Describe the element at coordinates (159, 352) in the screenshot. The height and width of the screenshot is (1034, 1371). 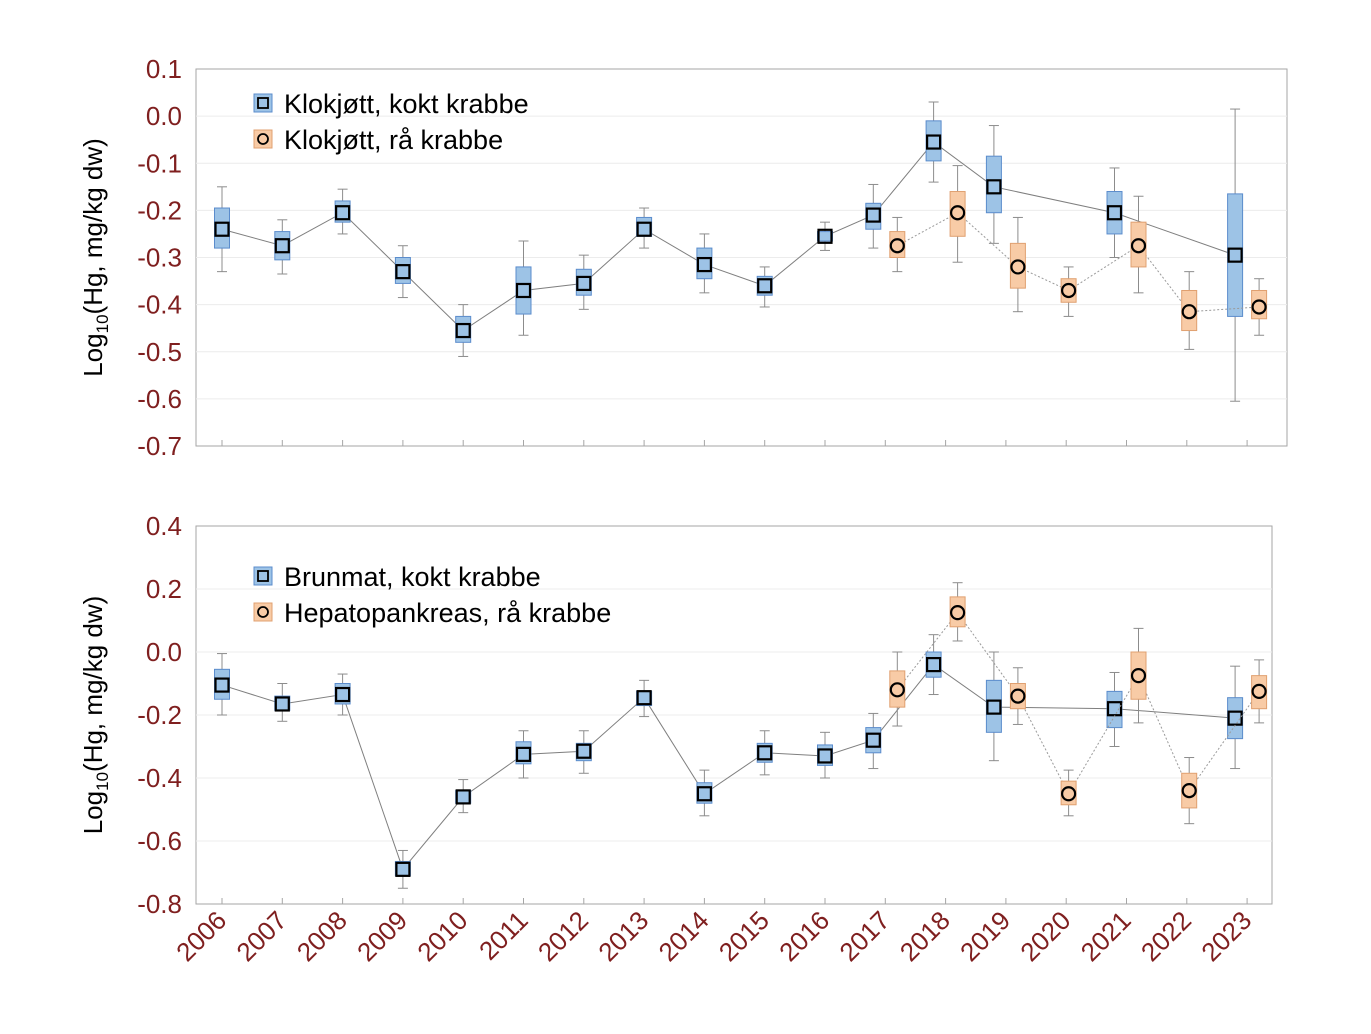
I see `y-tick-label: -0.5` at that location.